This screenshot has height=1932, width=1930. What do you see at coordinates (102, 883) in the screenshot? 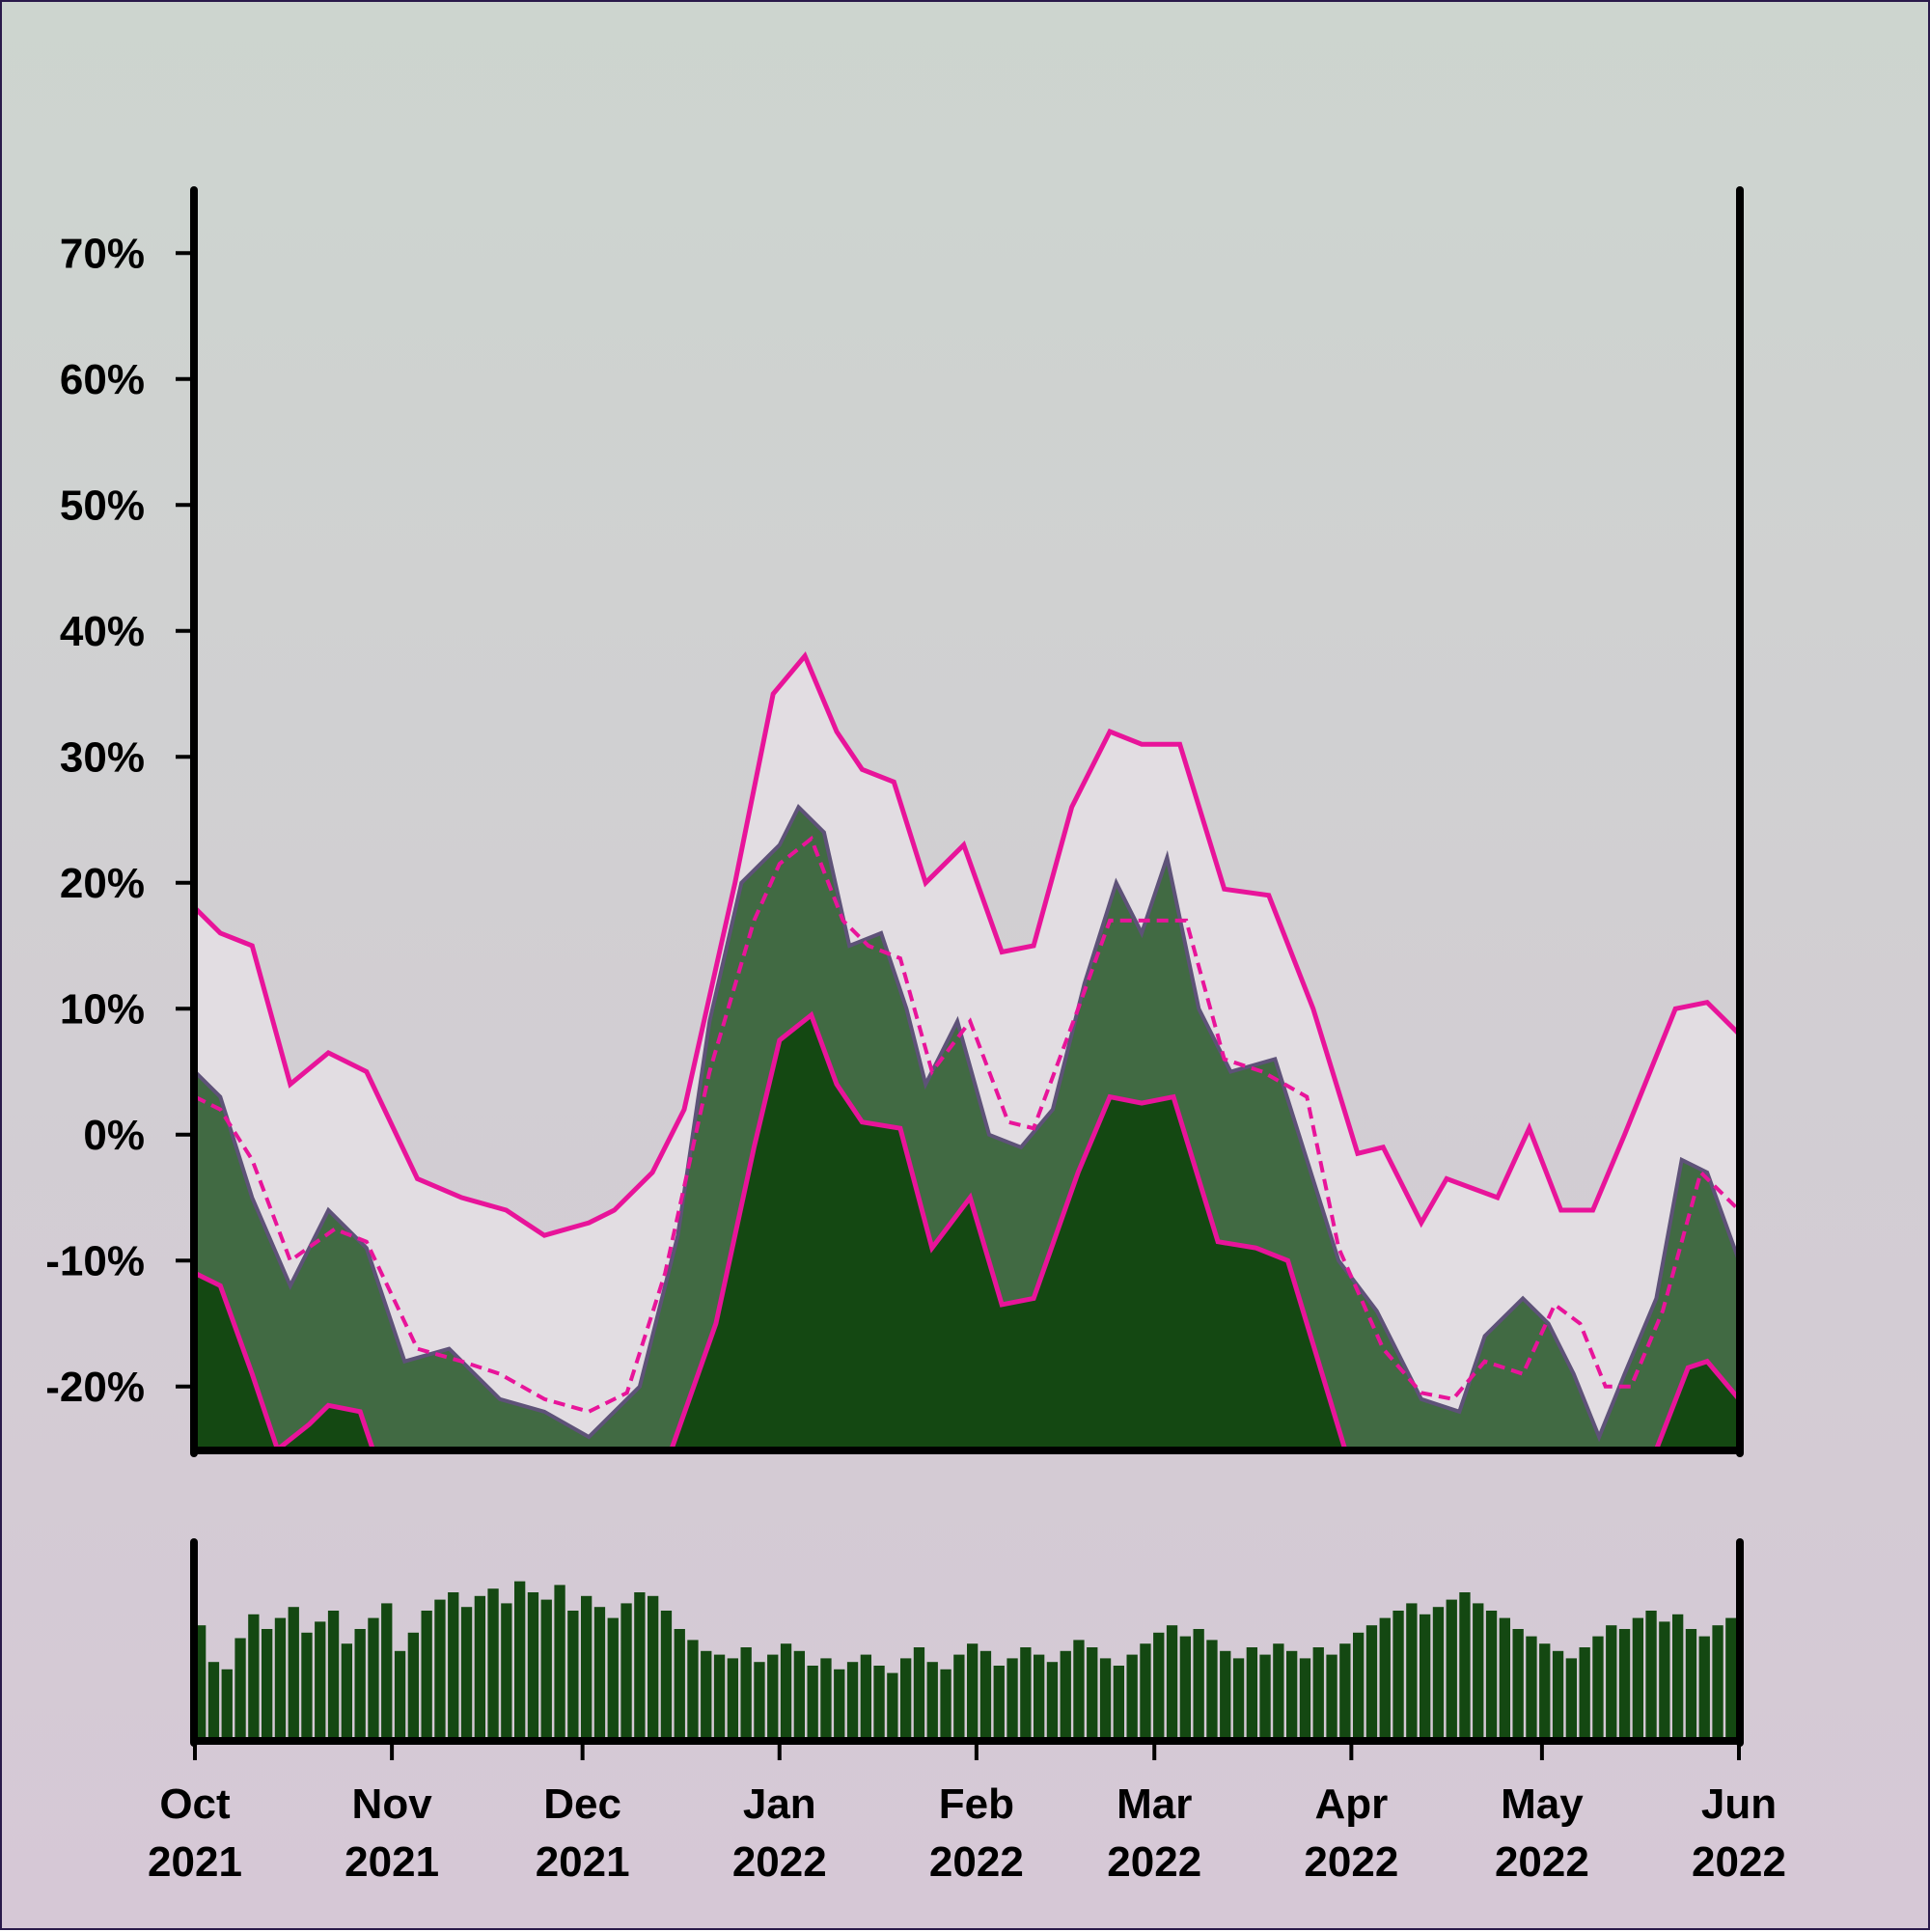
I see `y-tick-label: 20%` at bounding box center [102, 883].